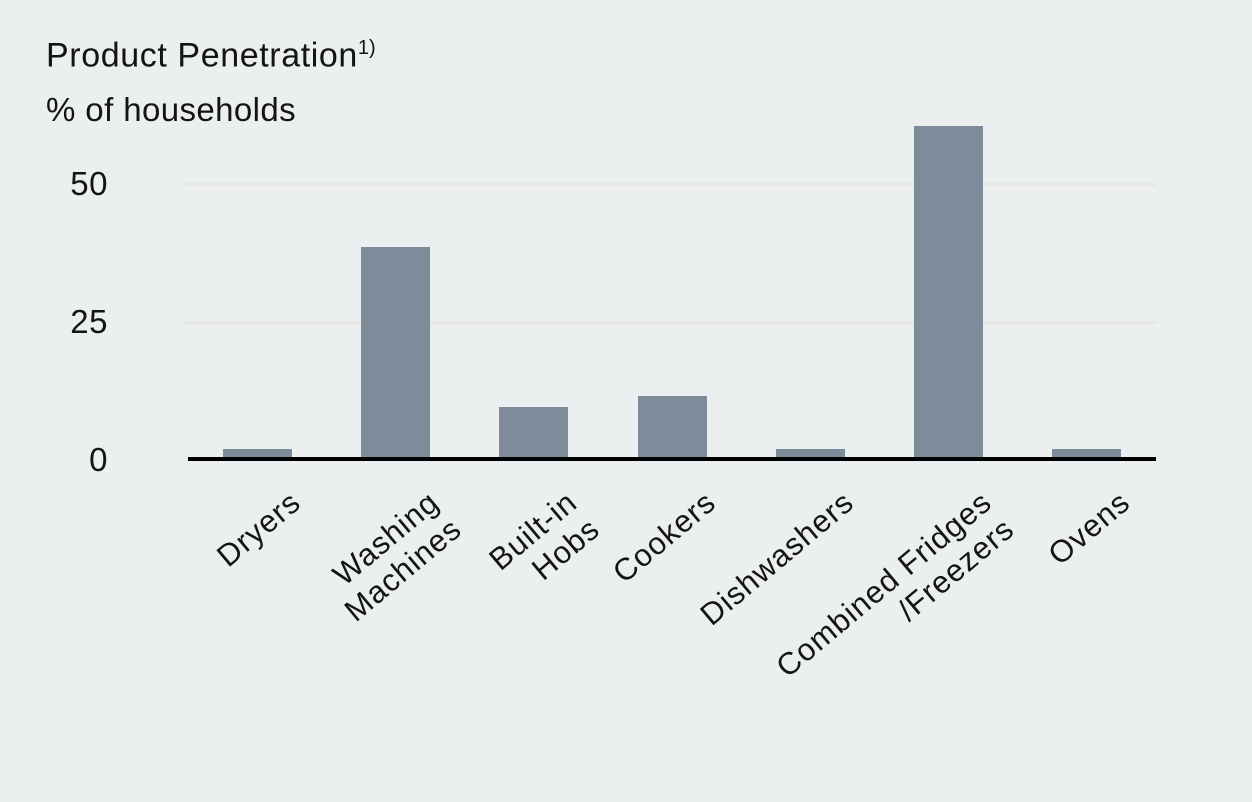 The width and height of the screenshot is (1252, 802). I want to click on bar-dryers, so click(257, 452).